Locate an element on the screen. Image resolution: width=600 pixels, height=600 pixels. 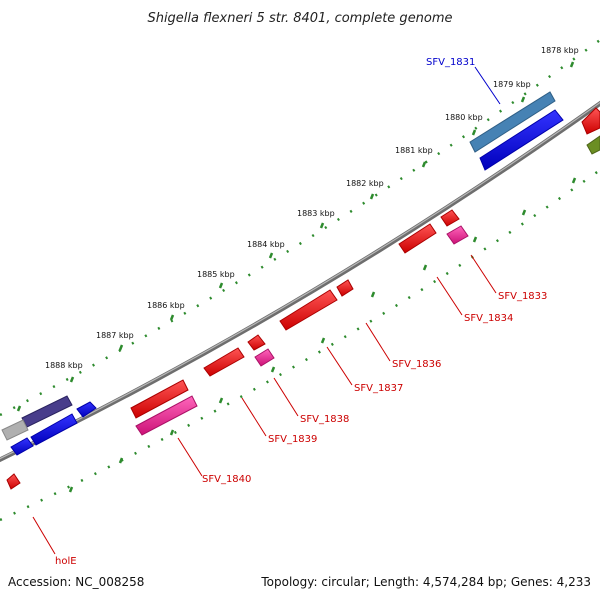
tick-label: 1888 kbp is located at coordinates (64, 365).